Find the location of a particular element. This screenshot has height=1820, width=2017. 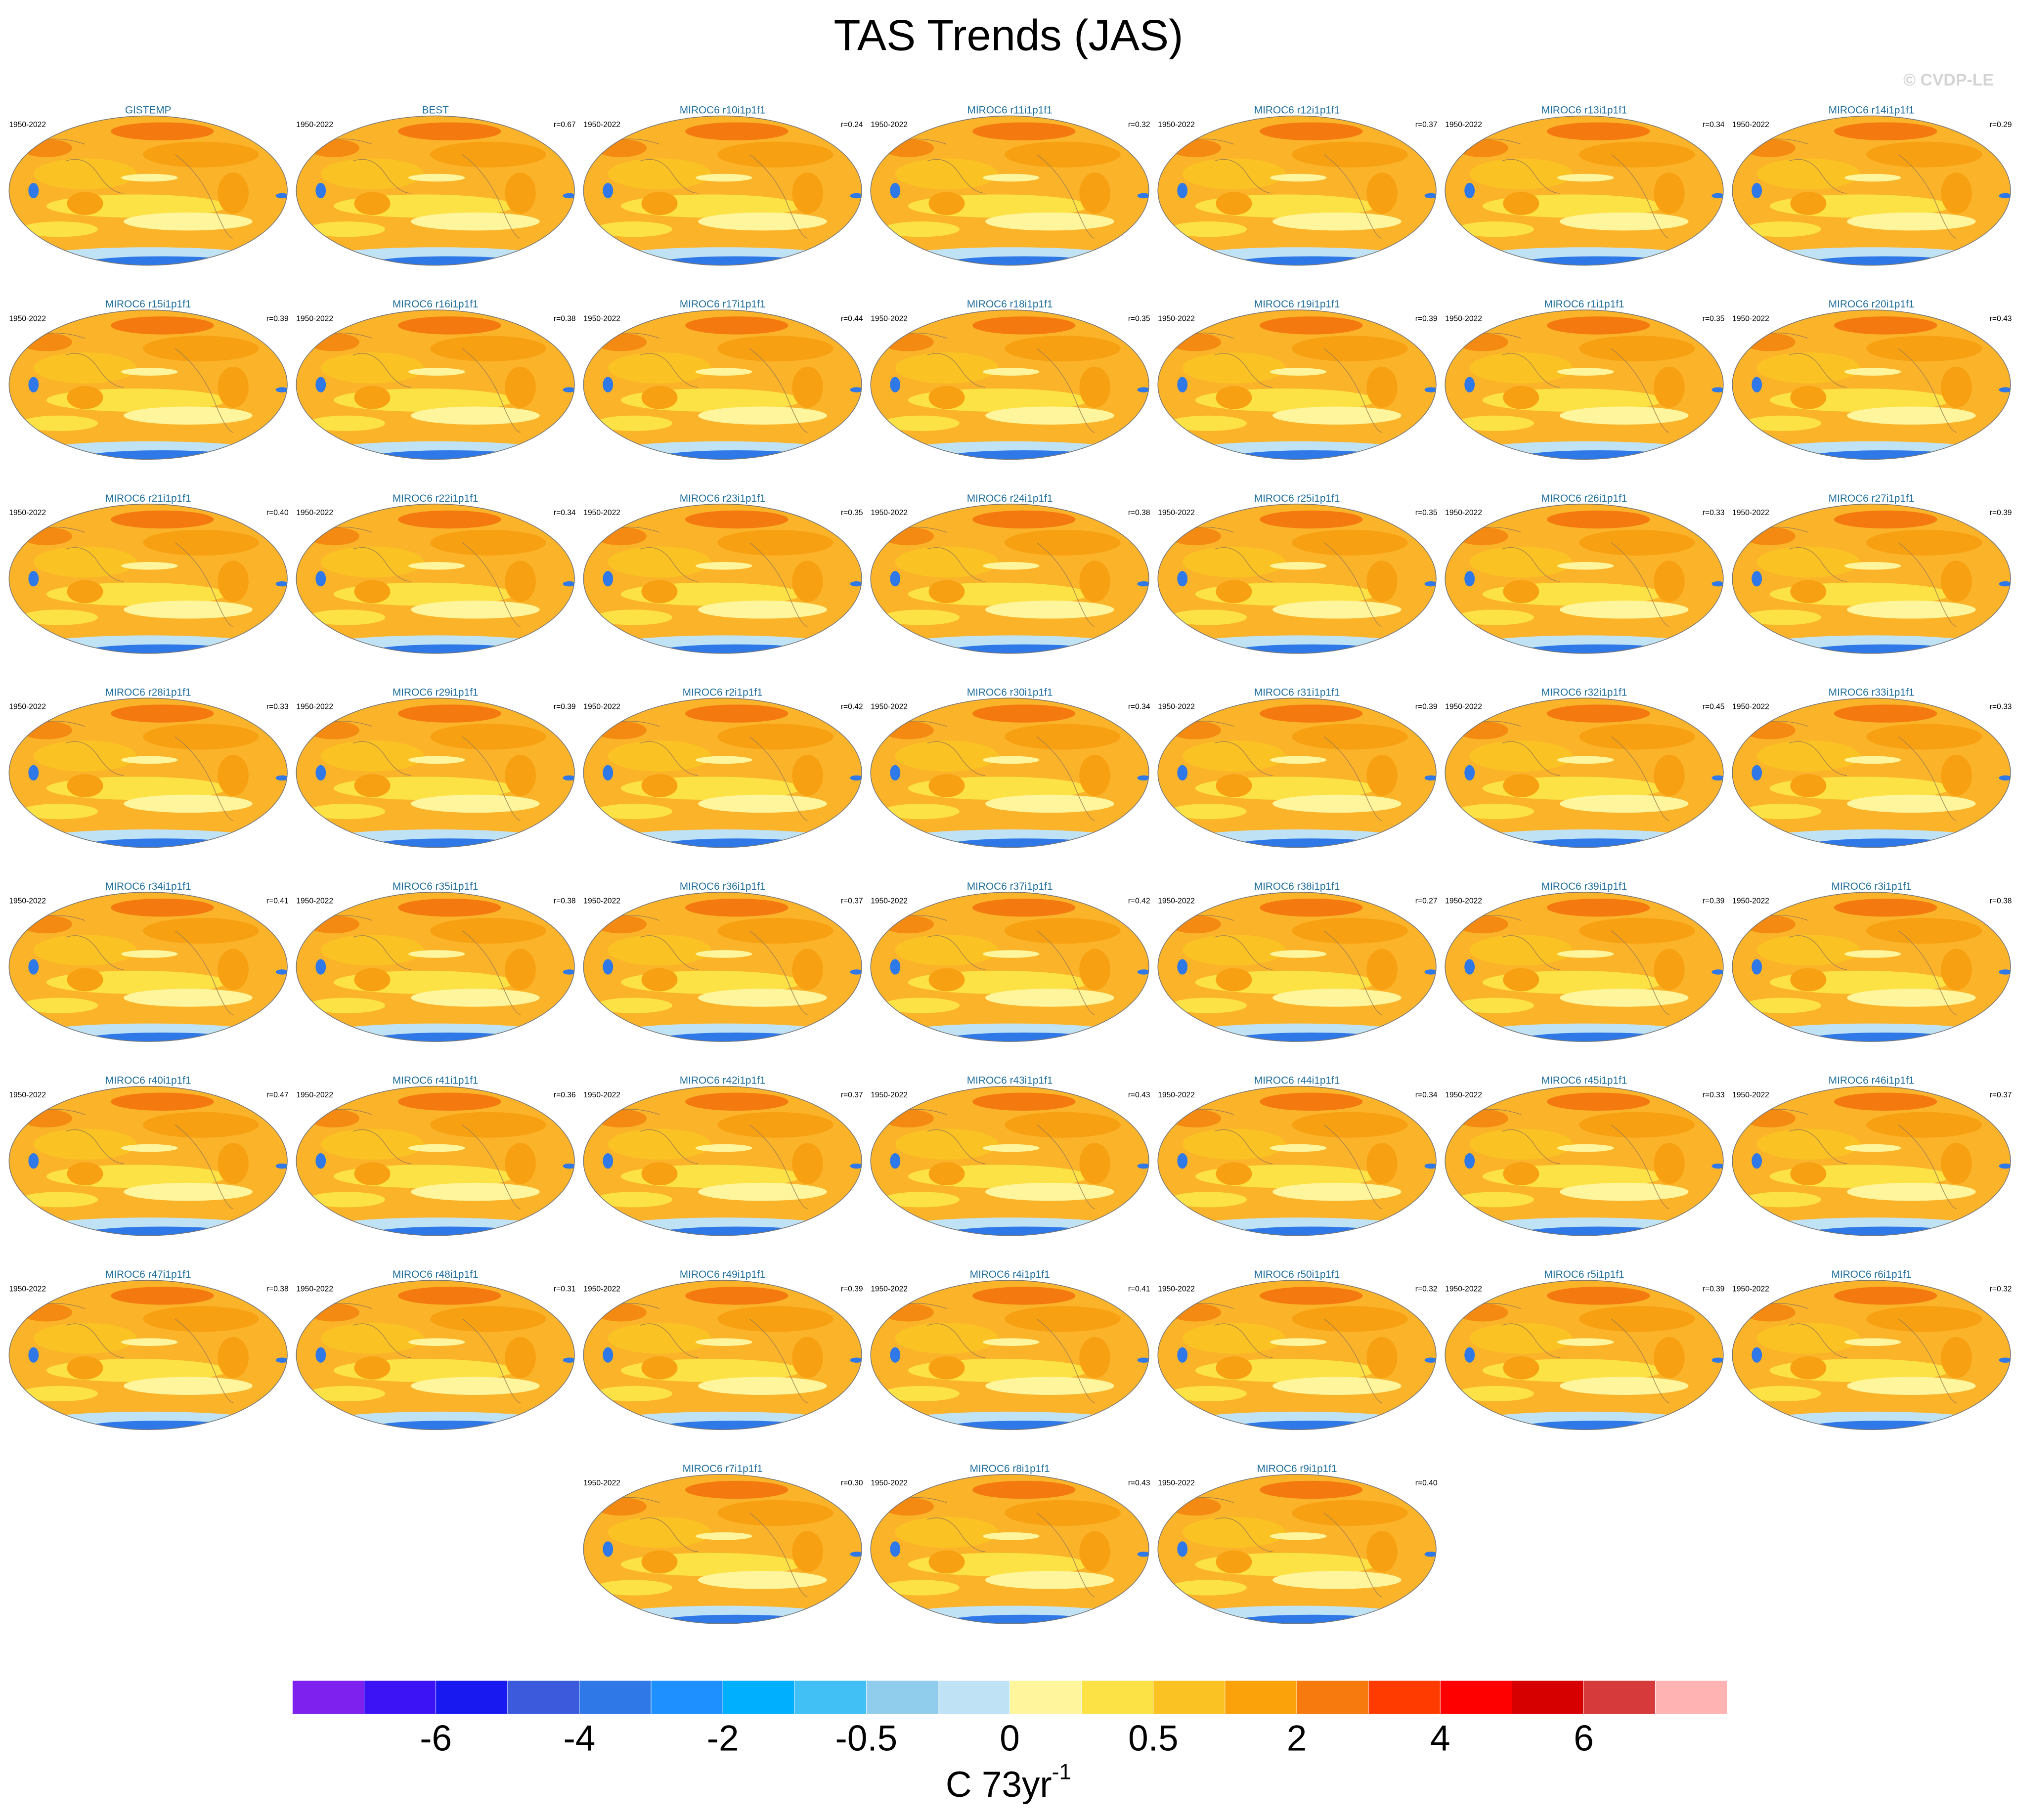

colorbar-label: 4 is located at coordinates (1440, 1739).